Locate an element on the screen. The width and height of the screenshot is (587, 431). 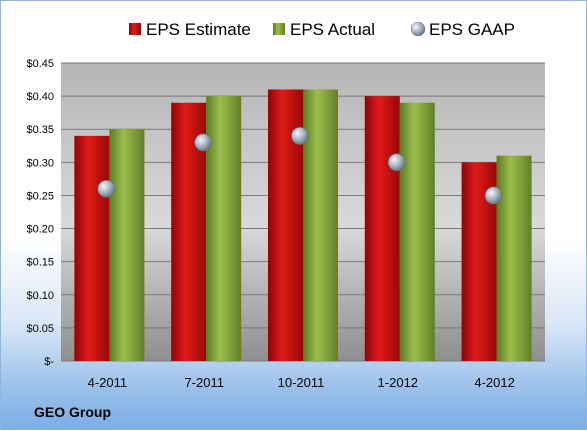
y-tick-label: $0.30 is located at coordinates (40, 163).